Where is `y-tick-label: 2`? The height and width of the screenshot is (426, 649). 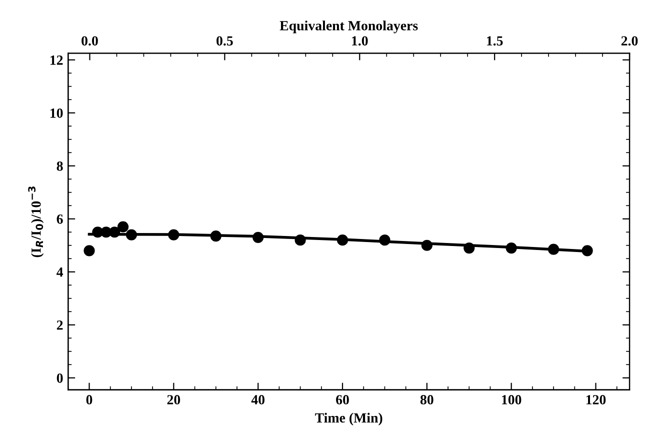 y-tick-label: 2 is located at coordinates (59, 325).